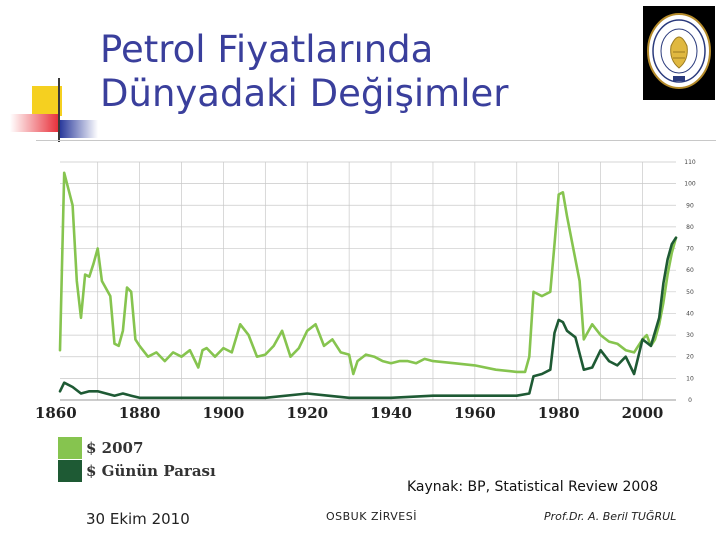 This screenshot has width=720, height=540. I want to click on y-tick-label: 20, so click(690, 357).